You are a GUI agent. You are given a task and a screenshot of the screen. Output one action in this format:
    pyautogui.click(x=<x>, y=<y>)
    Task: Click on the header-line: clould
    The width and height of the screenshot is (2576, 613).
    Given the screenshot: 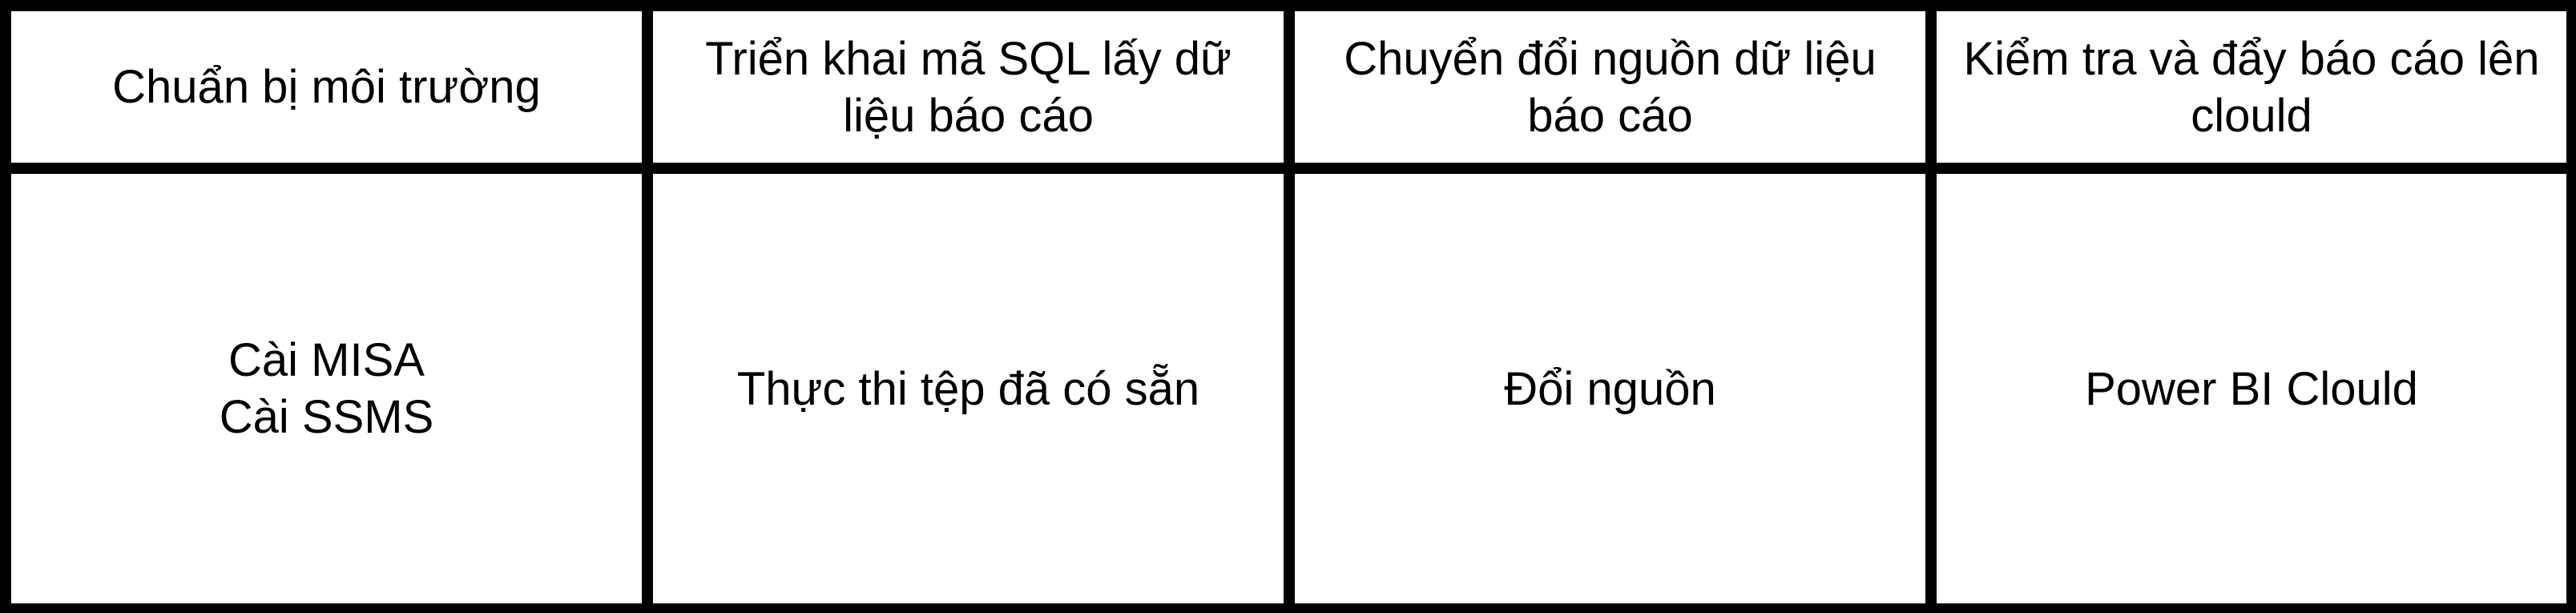 What is the action you would take?
    pyautogui.click(x=2251, y=116)
    